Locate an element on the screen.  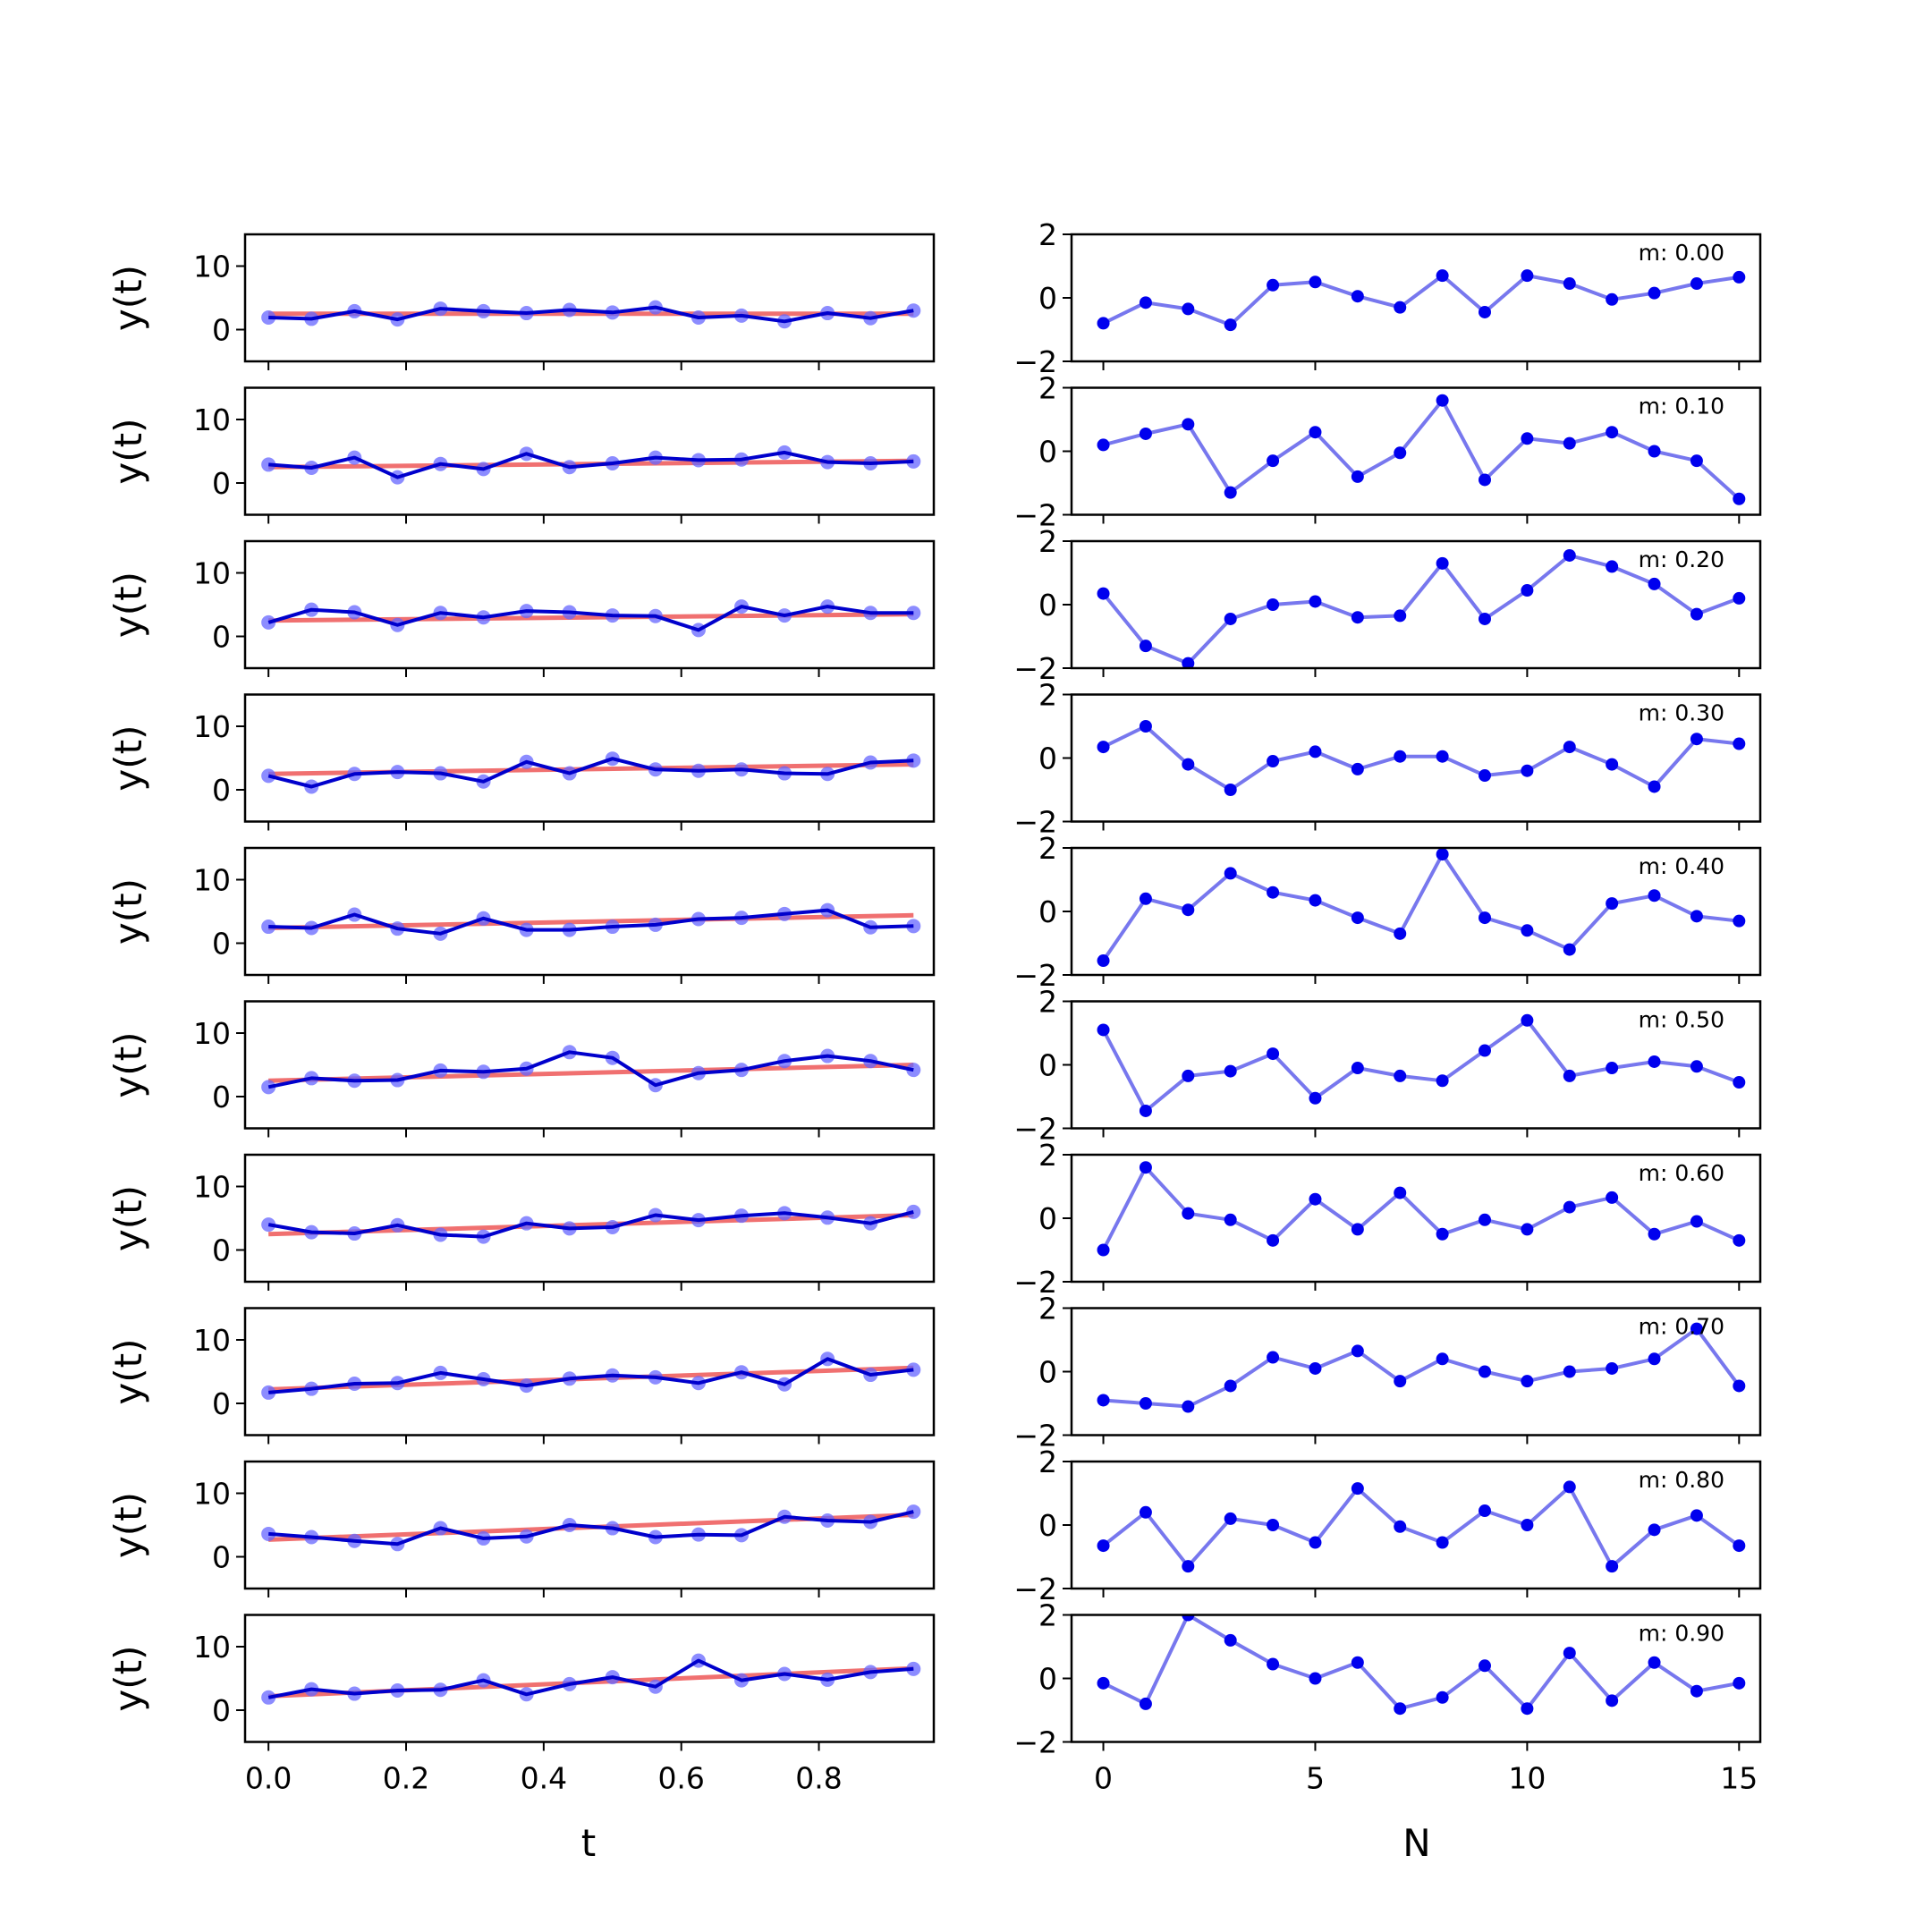
y-tick-label: 10 is located at coordinates (212, 1494).